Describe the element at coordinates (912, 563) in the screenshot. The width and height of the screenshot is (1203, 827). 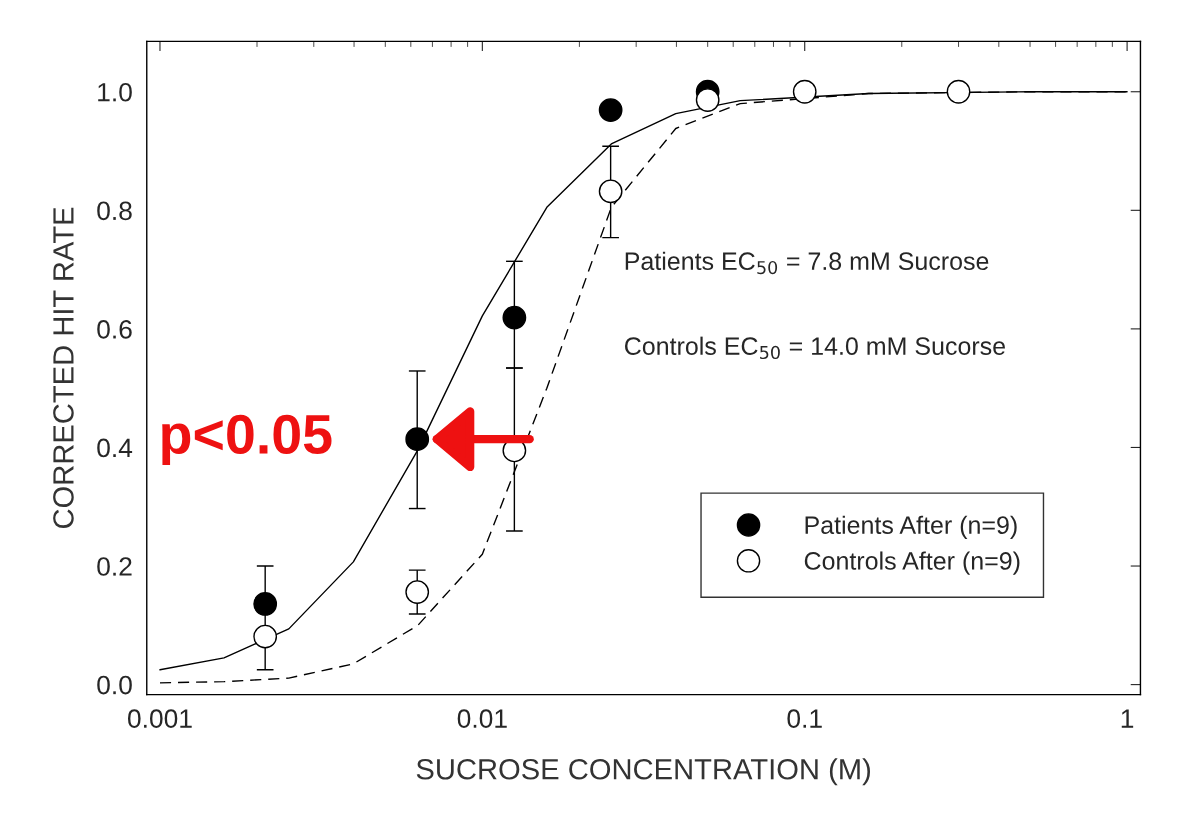
I see `legend-label: Controls After (n=9)` at that location.